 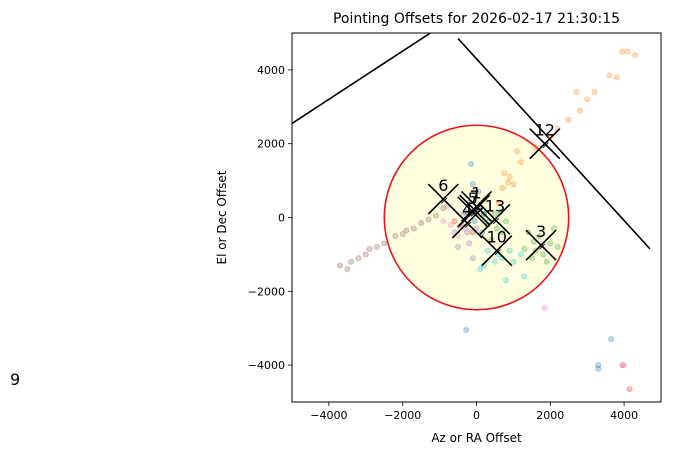 I want to click on cluster-6-points, so click(x=391, y=239).